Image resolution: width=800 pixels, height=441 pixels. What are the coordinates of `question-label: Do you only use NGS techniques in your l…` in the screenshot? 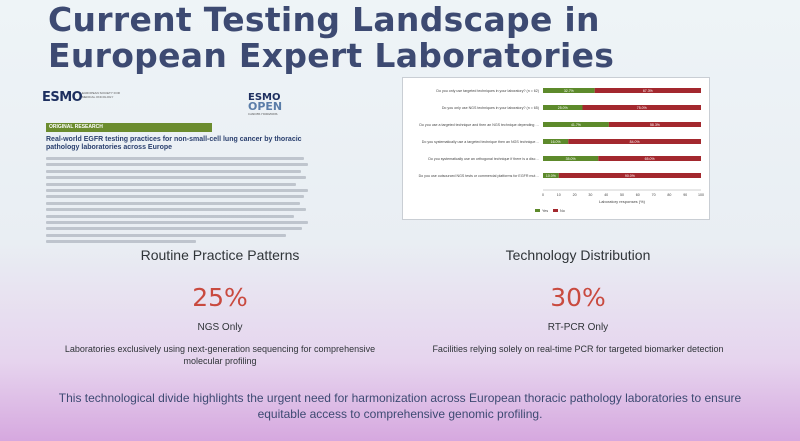 It's located at (490, 108).